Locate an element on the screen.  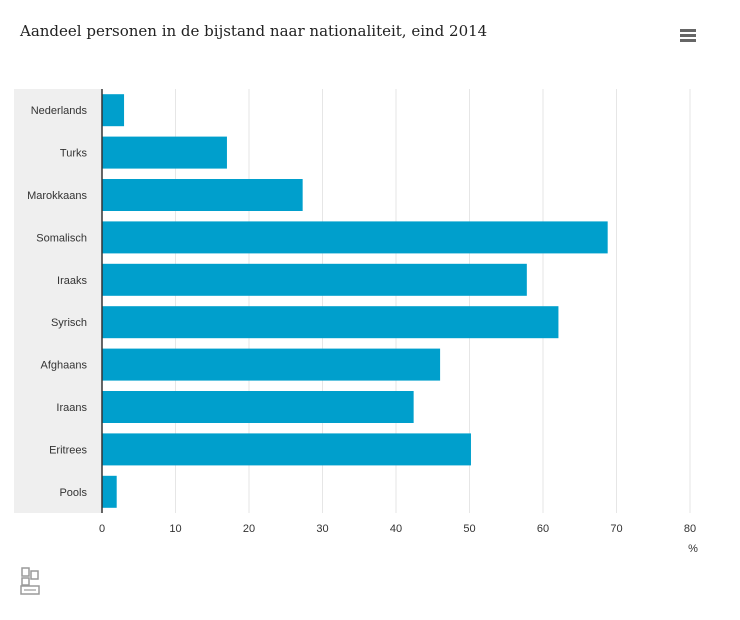
x-tick-label: 10 is located at coordinates (175, 529).